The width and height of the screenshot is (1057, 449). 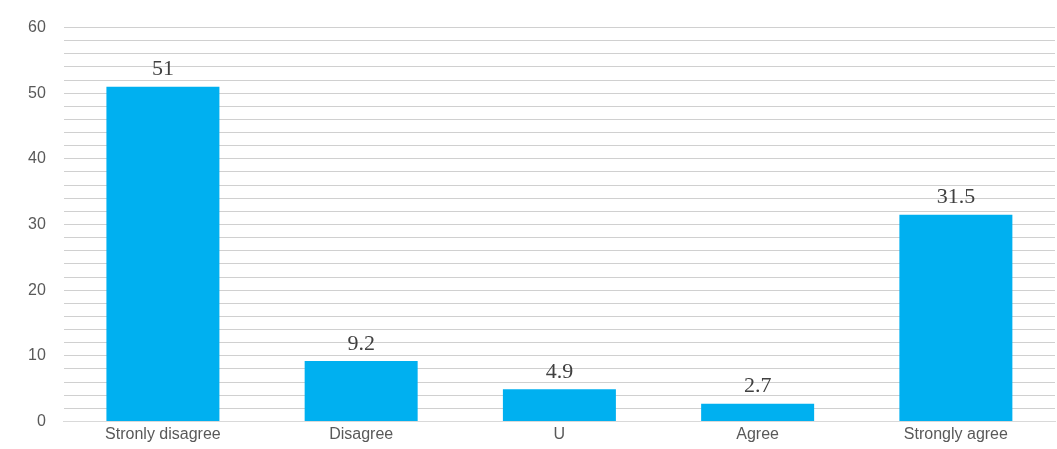 I want to click on x-tick-label: Stronly disagree, so click(x=163, y=434).